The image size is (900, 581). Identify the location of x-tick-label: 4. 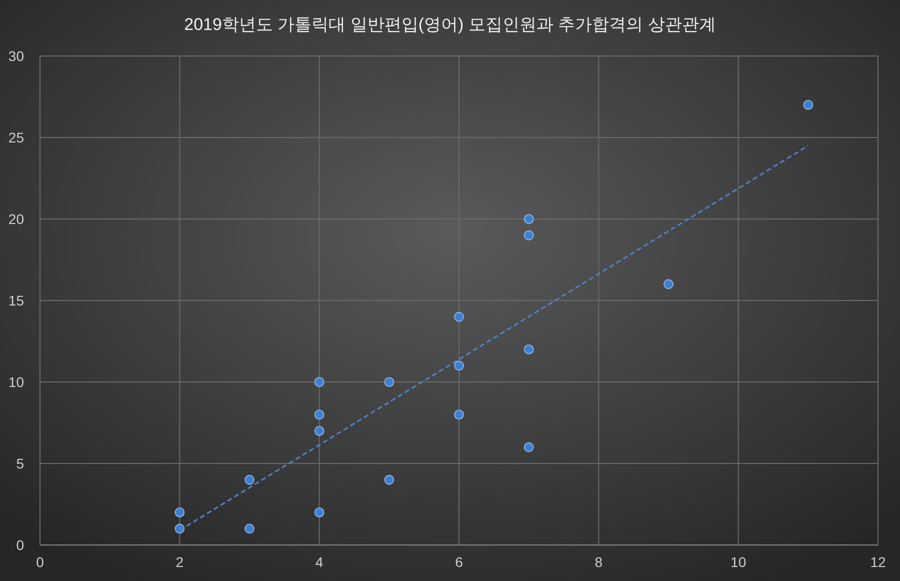
(319, 562).